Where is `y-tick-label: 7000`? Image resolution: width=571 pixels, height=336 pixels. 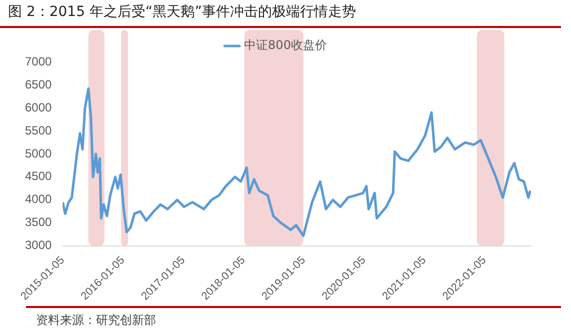 y-tick-label: 7000 is located at coordinates (38, 61).